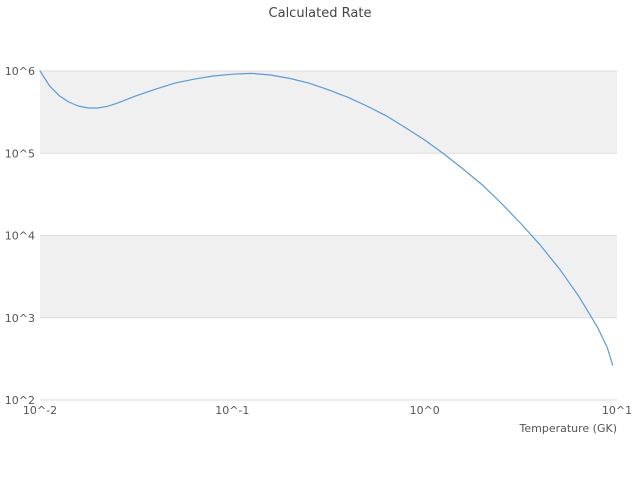 This screenshot has width=640, height=484. I want to click on chart-title: Calculated Rate, so click(320, 13).